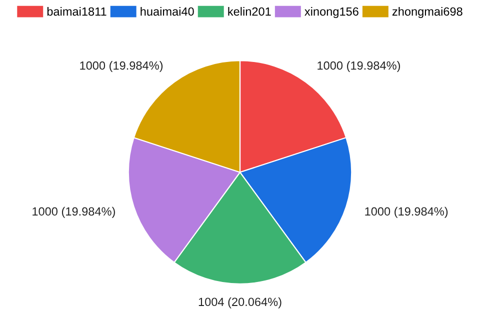  What do you see at coordinates (249, 11) in the screenshot?
I see `legend-label: kelin201` at bounding box center [249, 11].